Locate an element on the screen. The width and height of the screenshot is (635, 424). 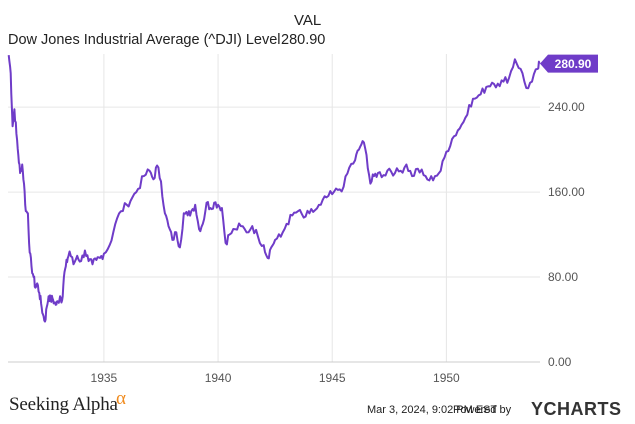
x-tick-label: 1940 is located at coordinates (218, 378).